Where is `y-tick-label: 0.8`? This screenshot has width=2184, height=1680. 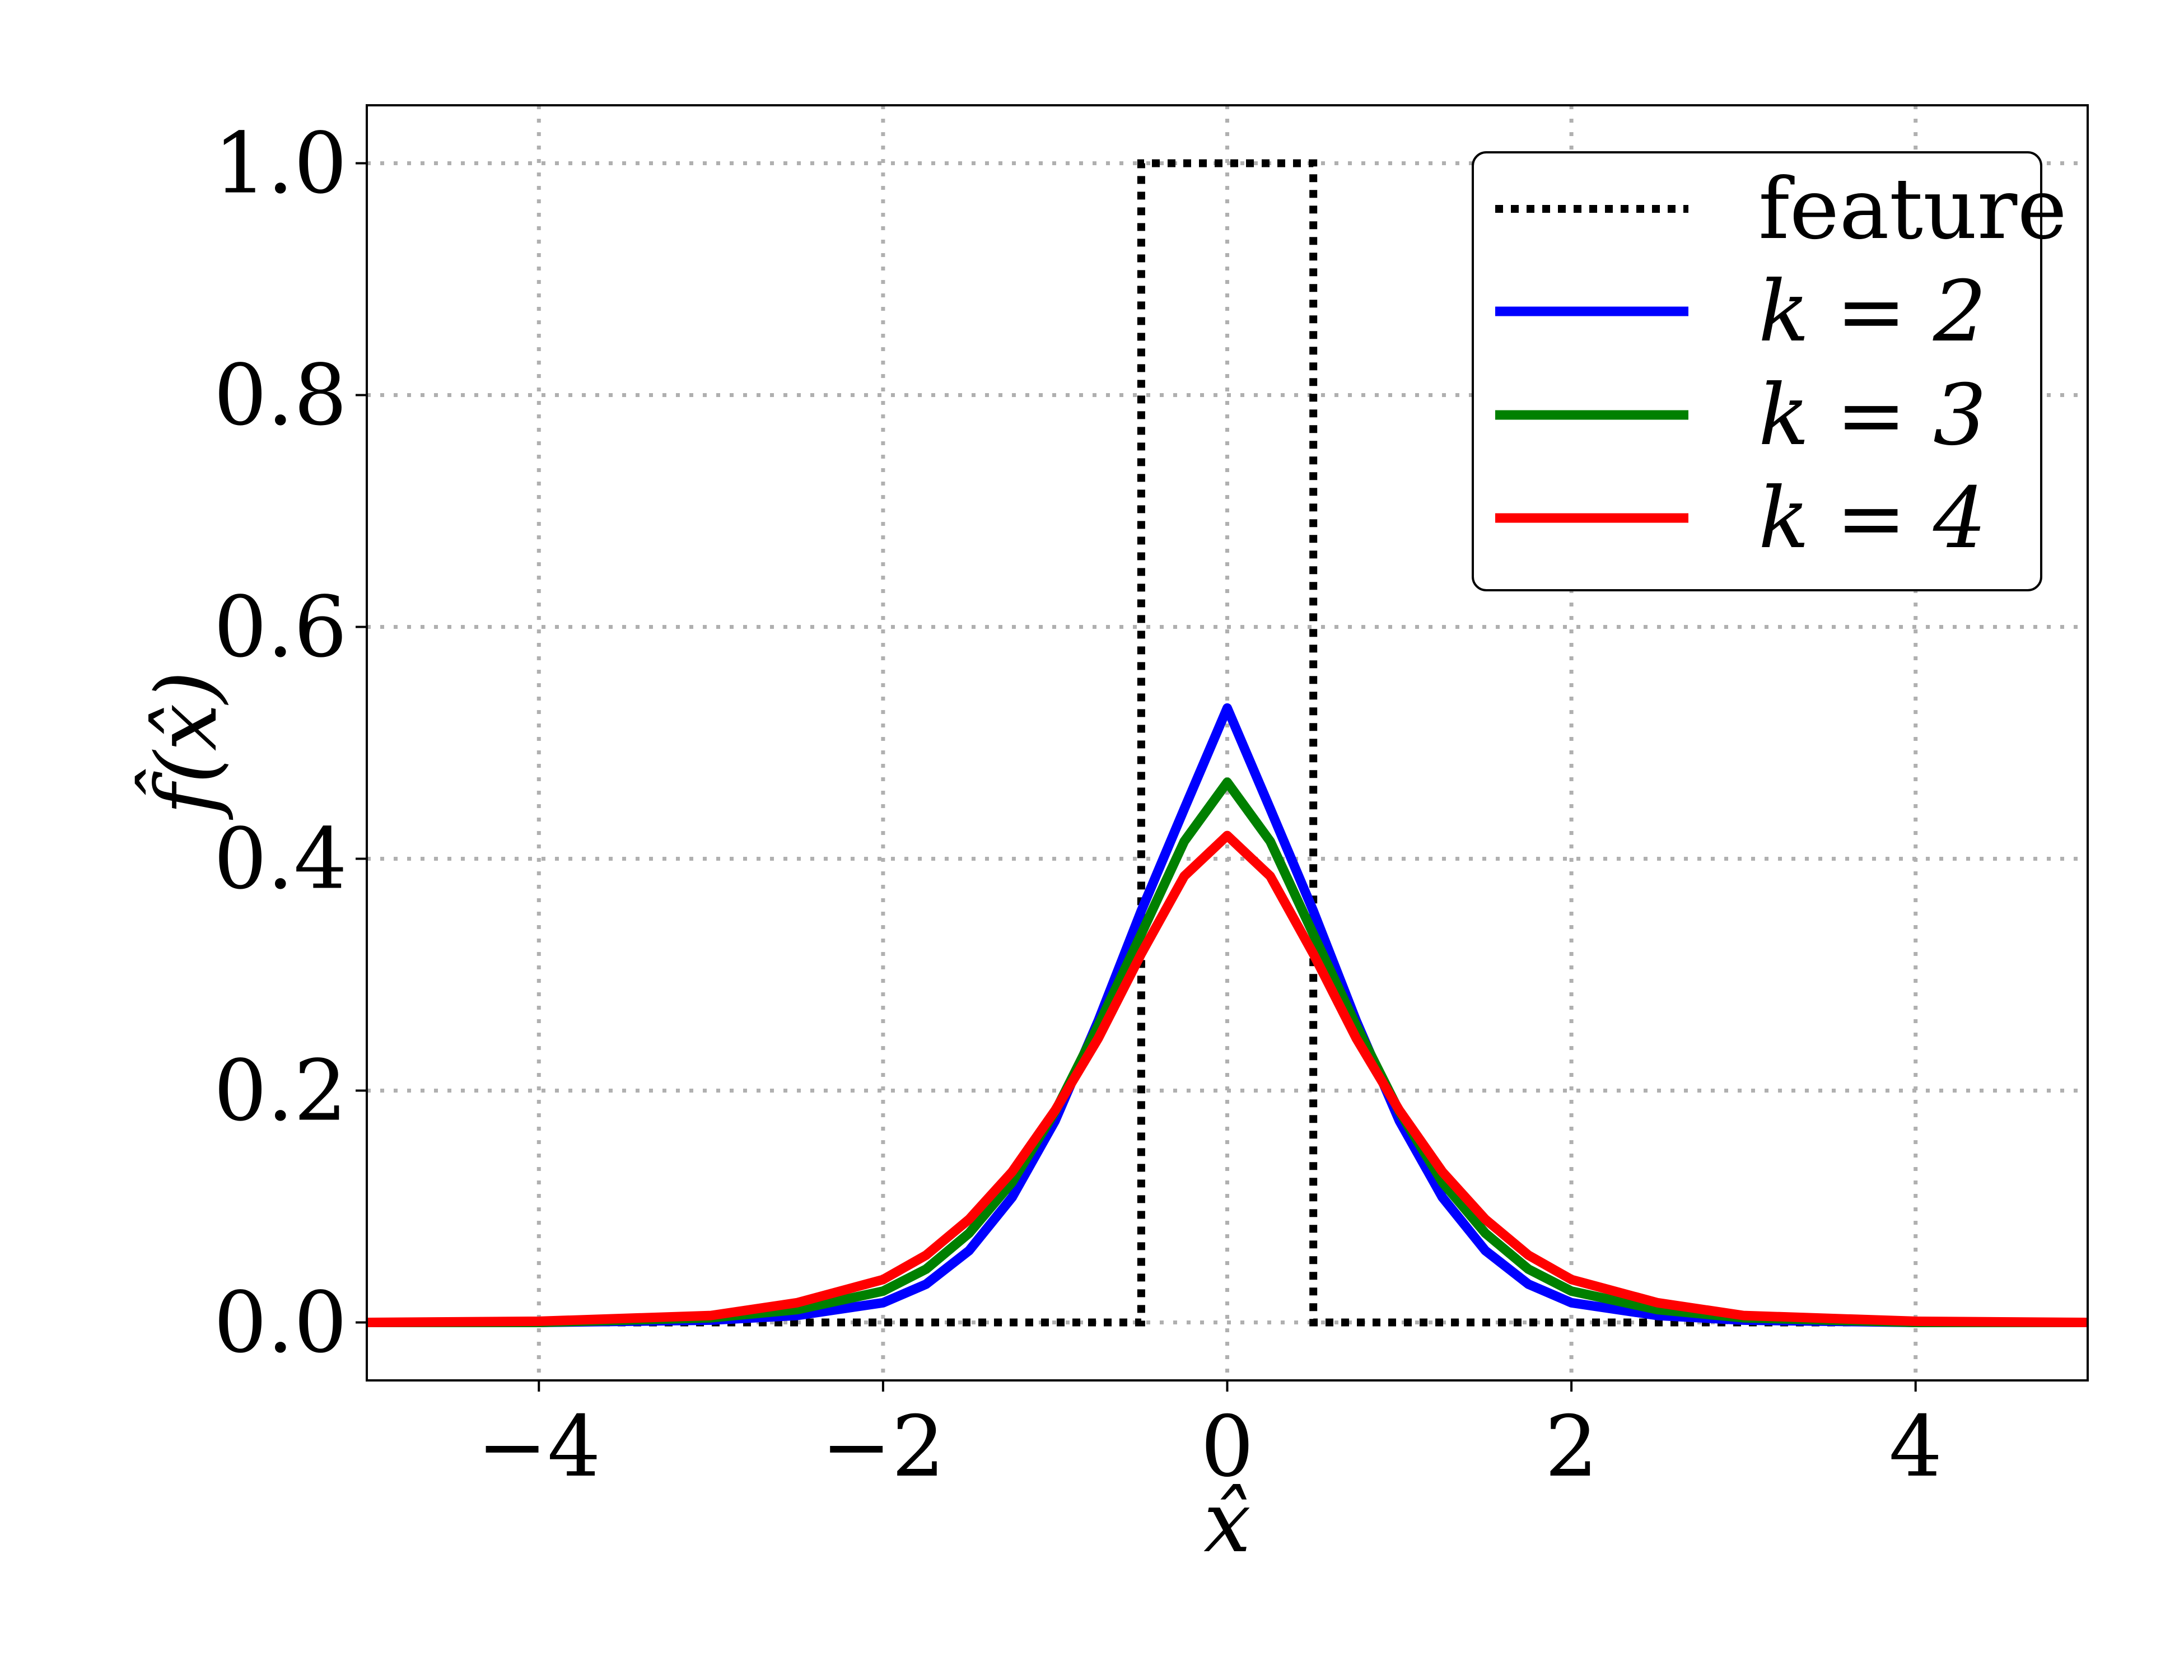 y-tick-label: 0.8 is located at coordinates (280, 396).